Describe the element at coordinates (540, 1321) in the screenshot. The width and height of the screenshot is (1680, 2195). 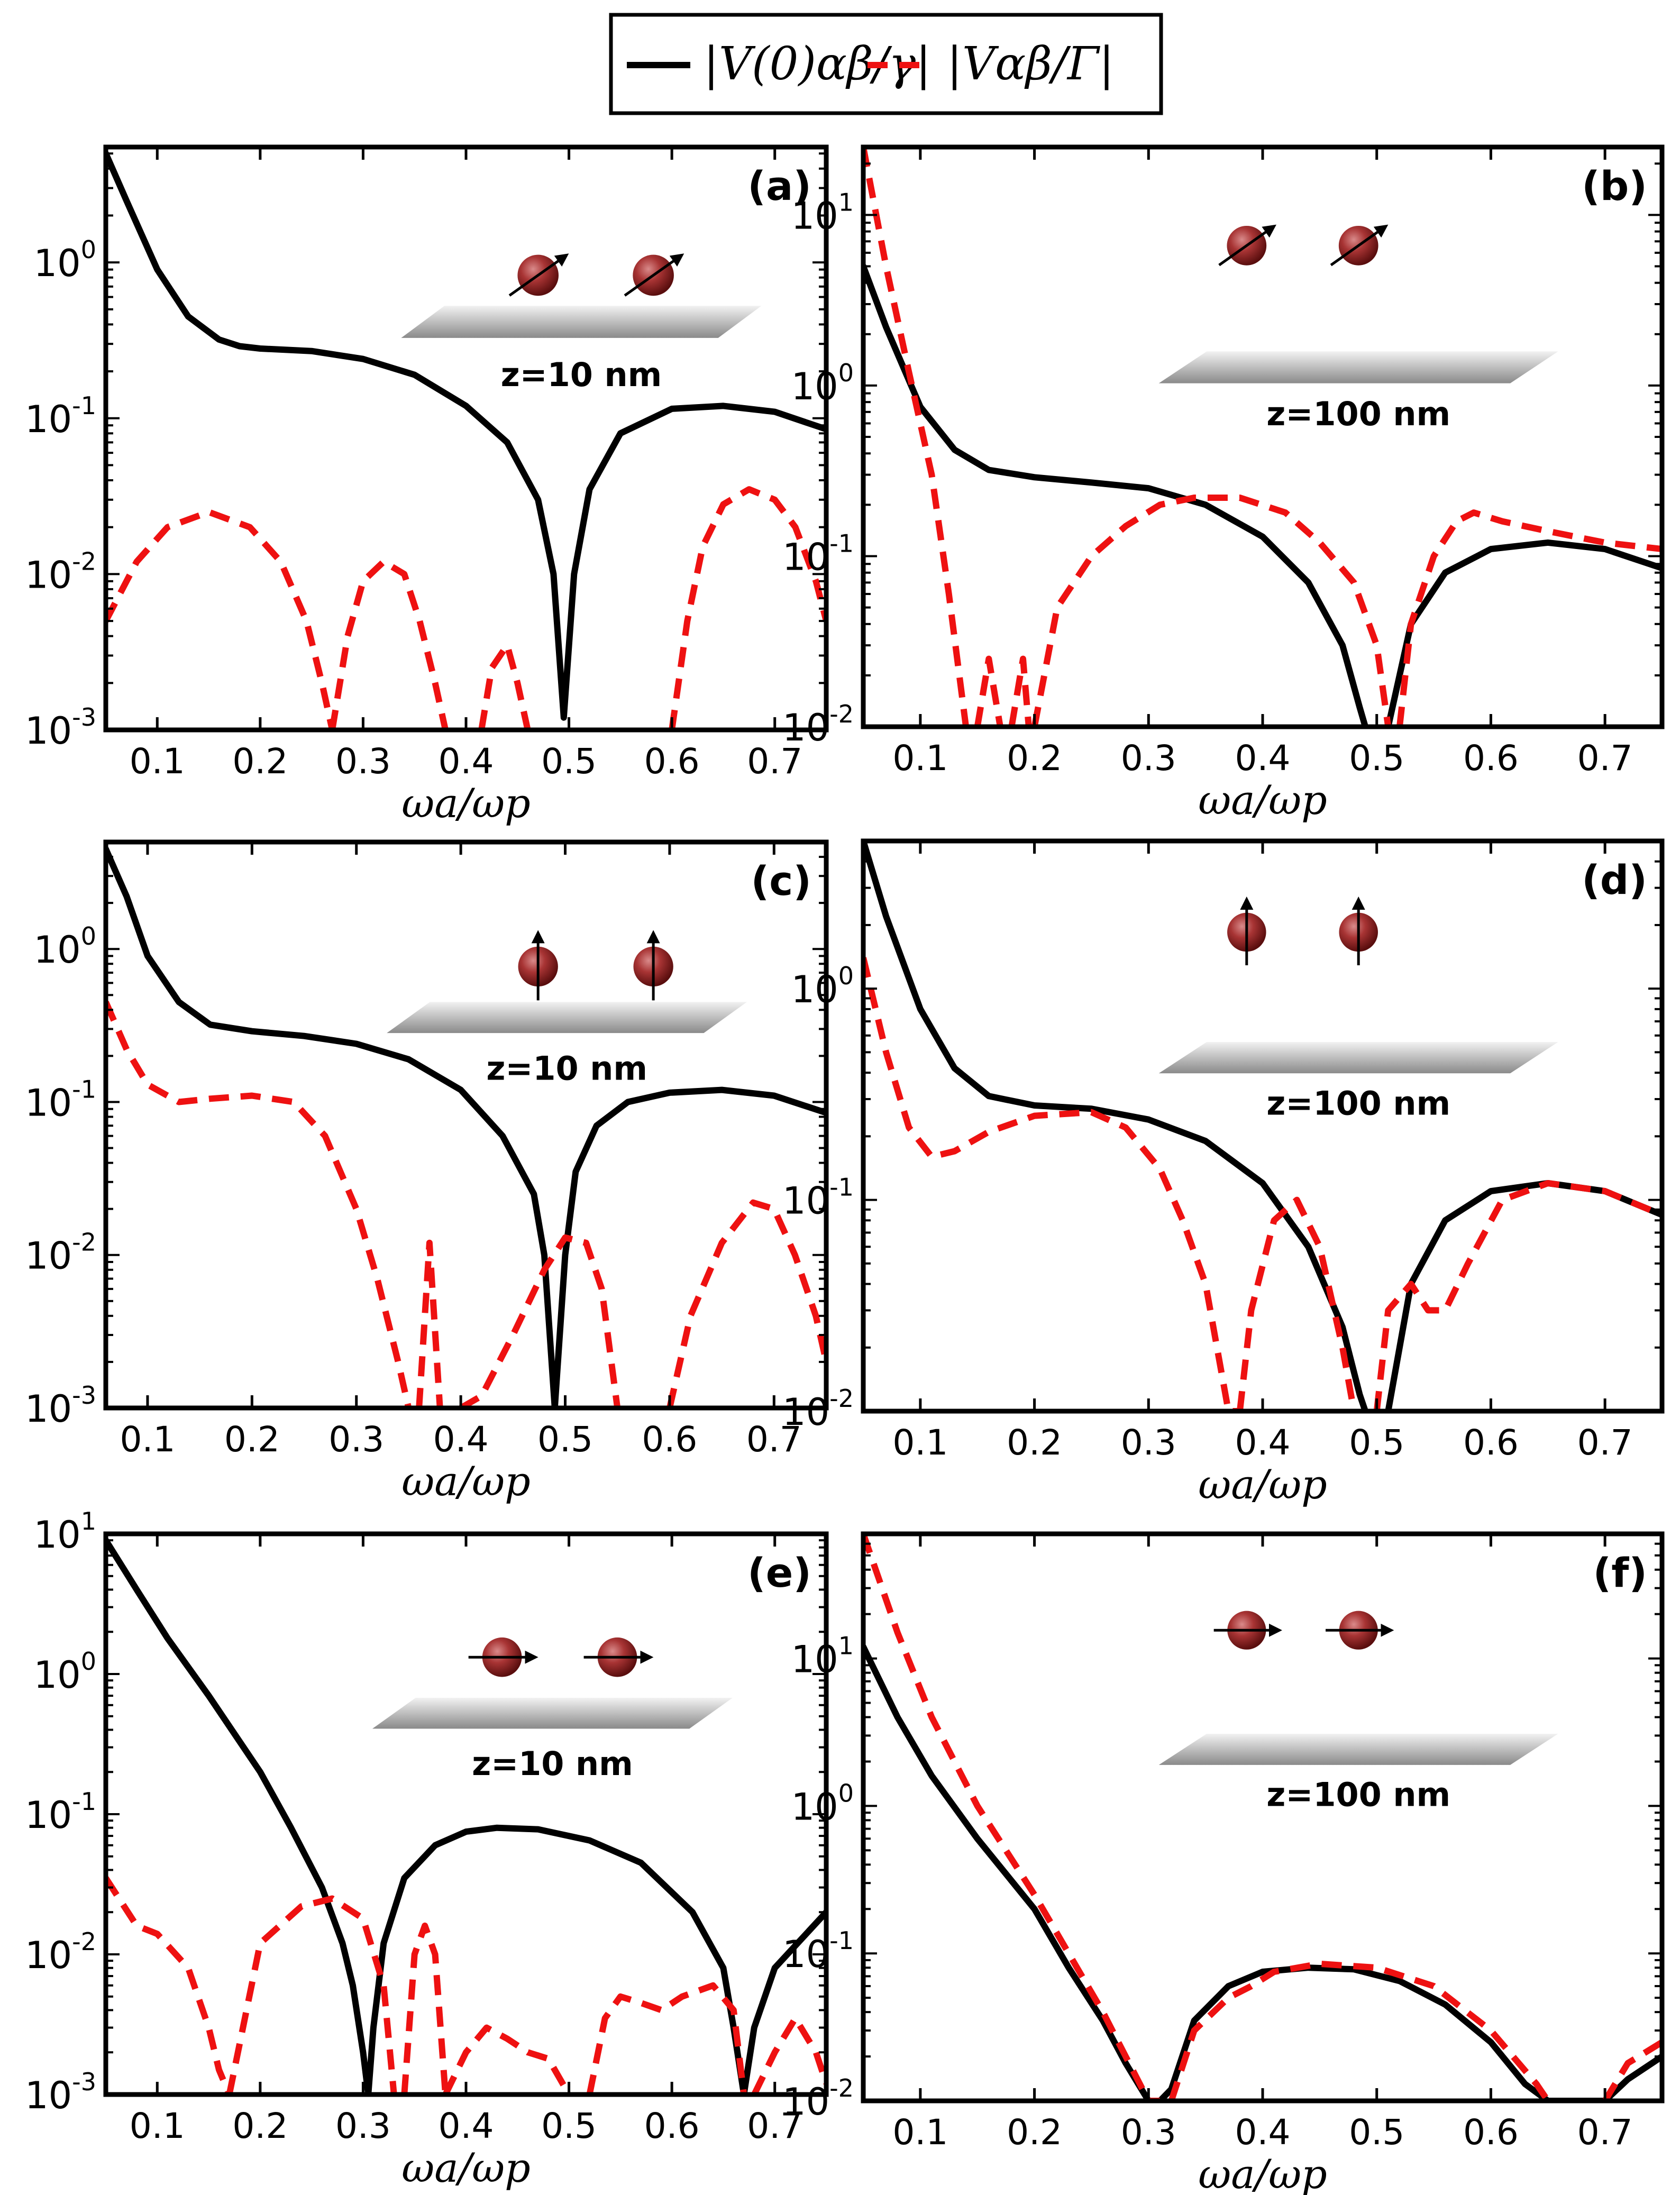
I see `panel-c-series2-line-seg3` at that location.